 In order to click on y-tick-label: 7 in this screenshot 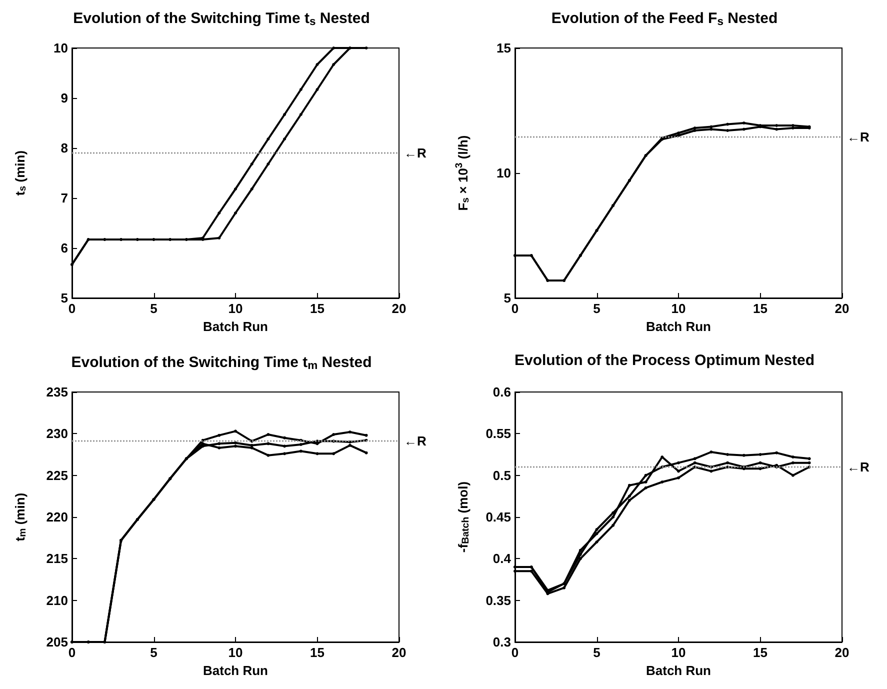, I will do `click(64, 198)`.